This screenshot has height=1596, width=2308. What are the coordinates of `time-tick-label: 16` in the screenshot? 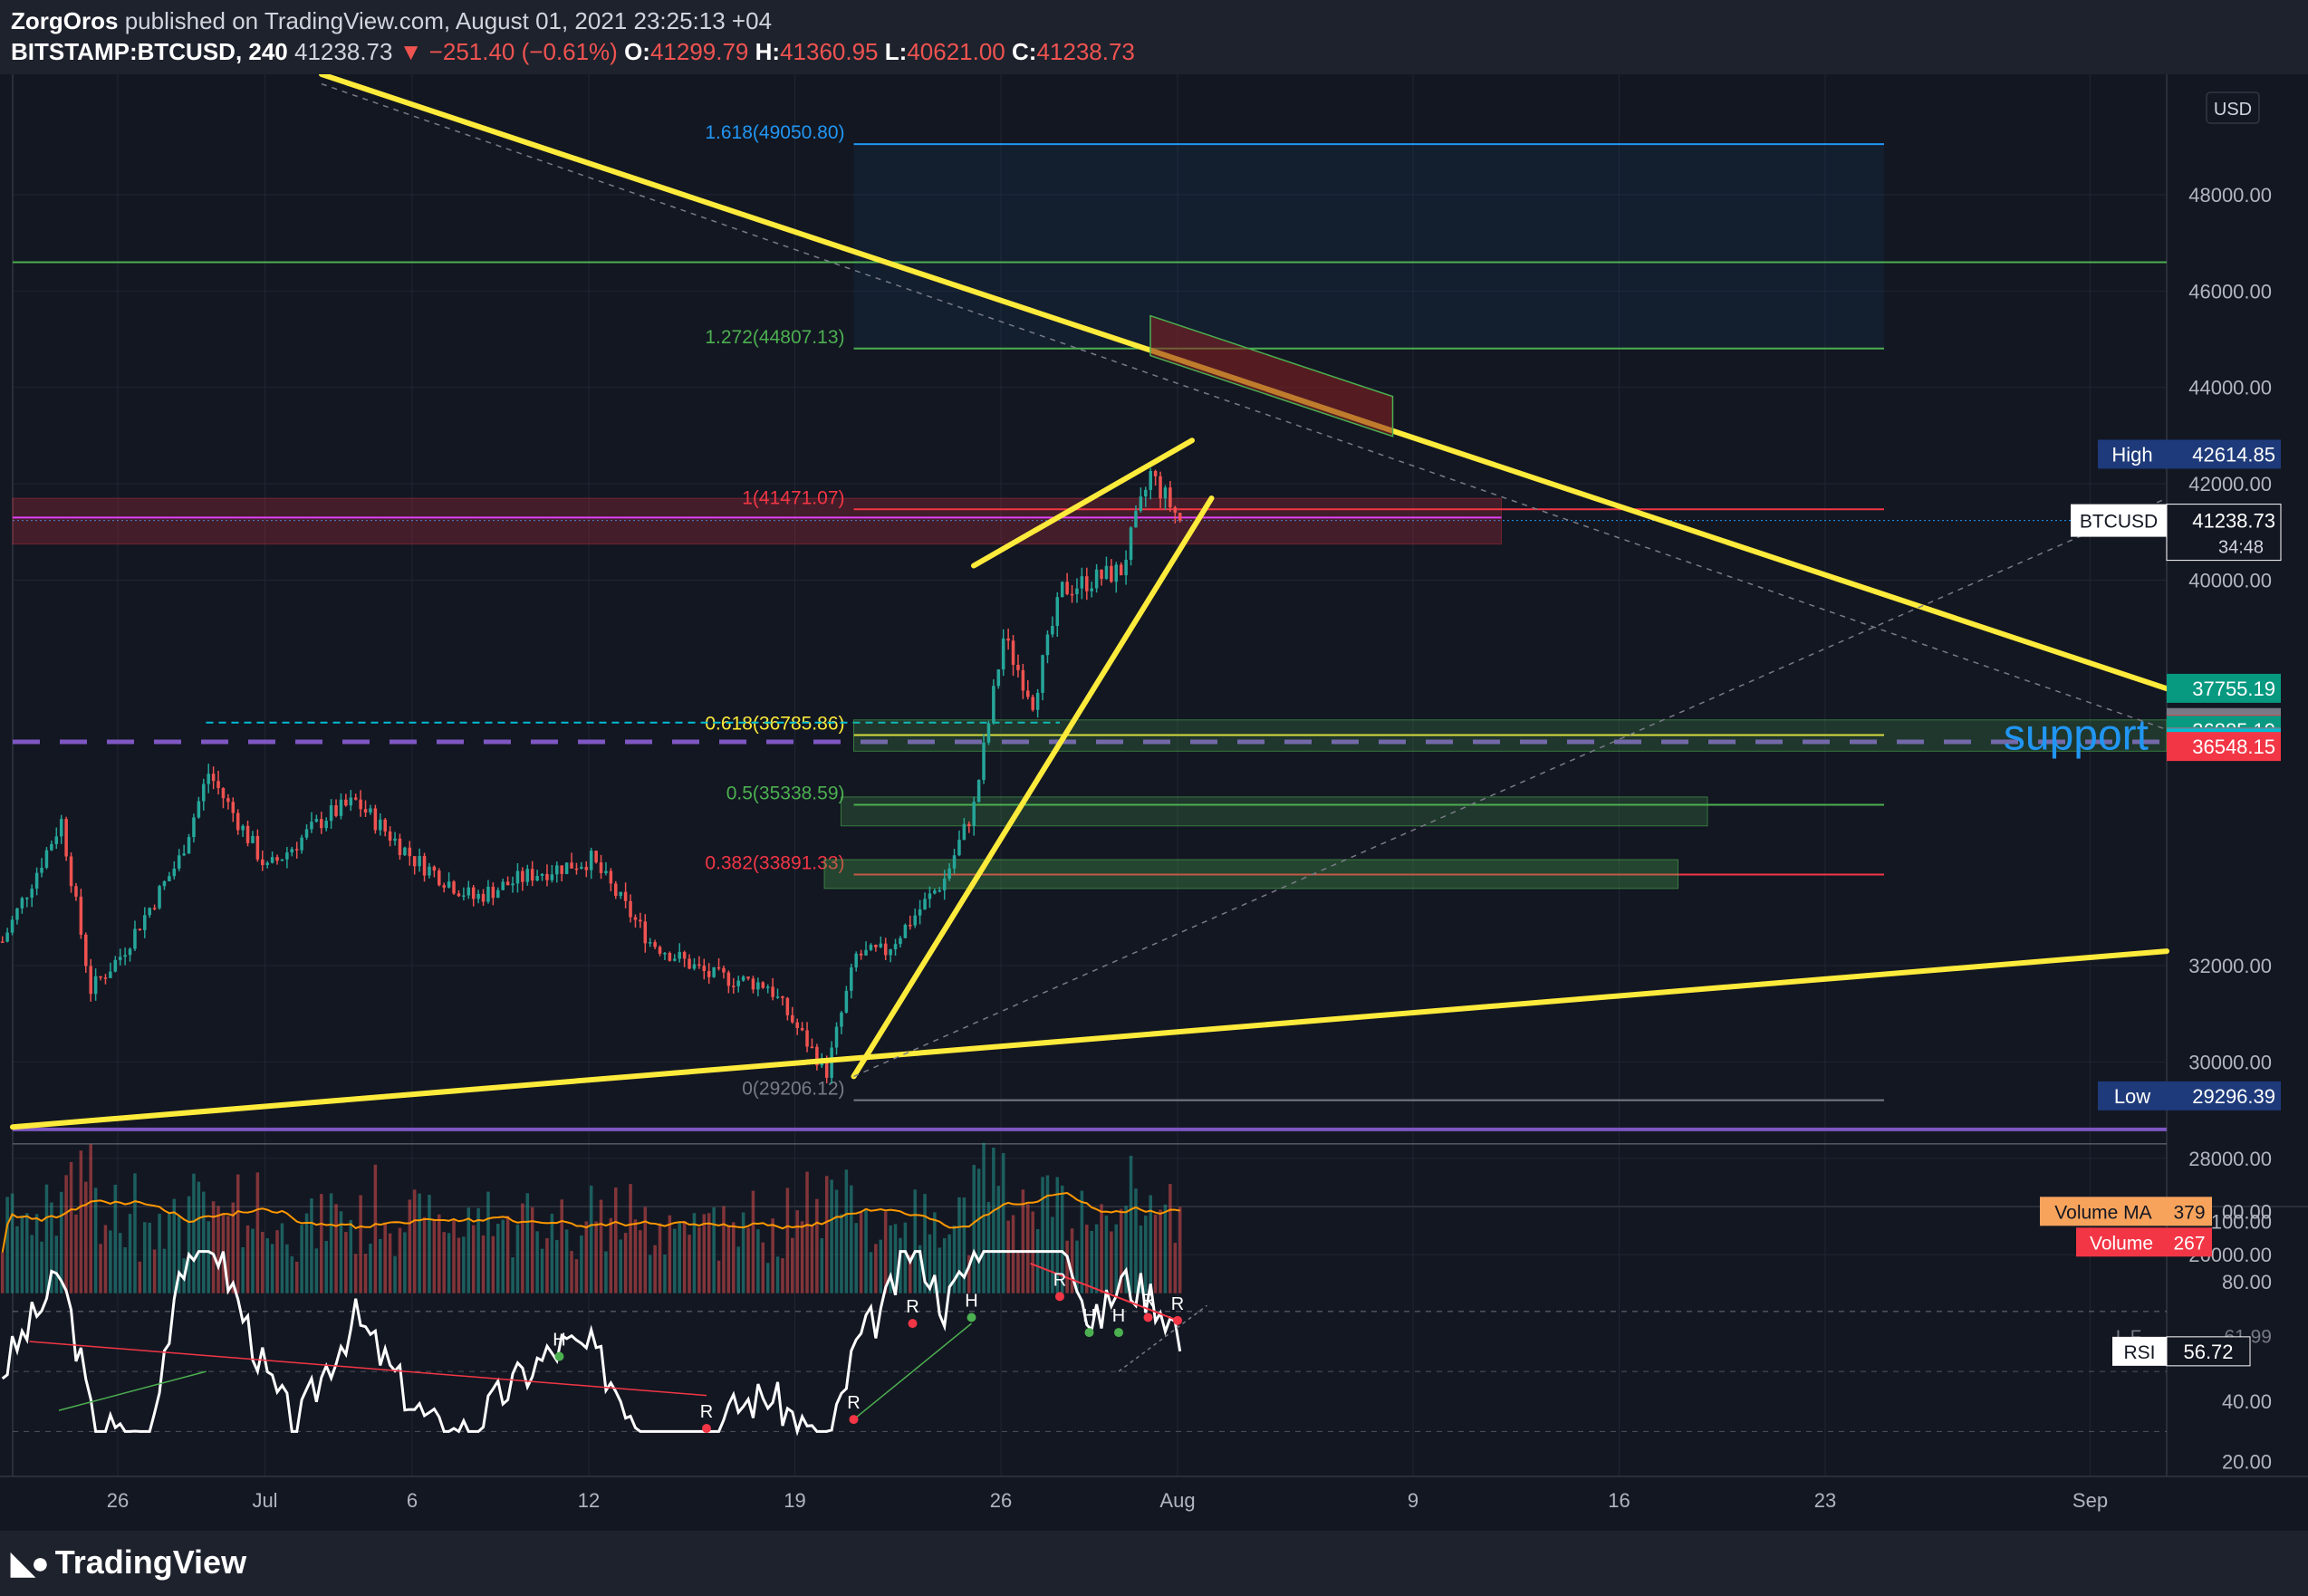 It's located at (1619, 1500).